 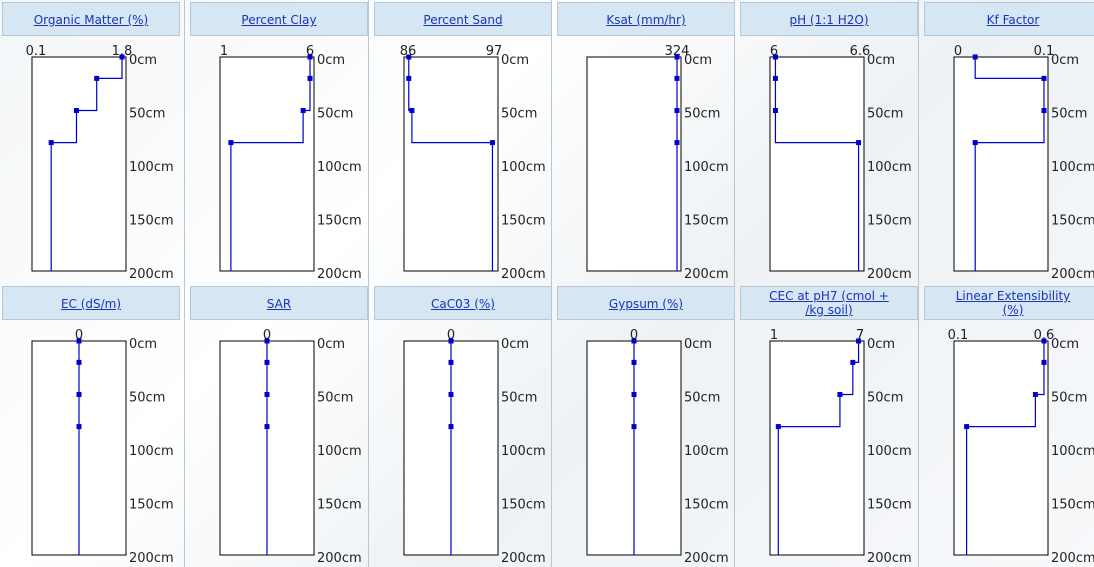 I want to click on header-link-organic-matter: Organic Matter (%), so click(x=91, y=20).